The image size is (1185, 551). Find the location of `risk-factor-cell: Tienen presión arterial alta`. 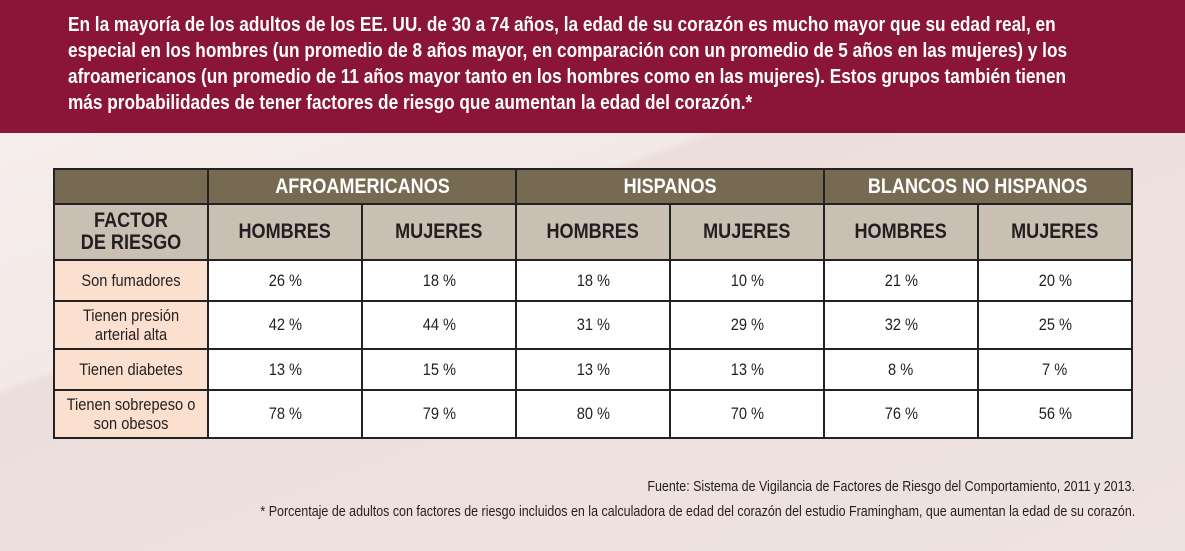

risk-factor-cell: Tienen presión arterial alta is located at coordinates (131, 325).